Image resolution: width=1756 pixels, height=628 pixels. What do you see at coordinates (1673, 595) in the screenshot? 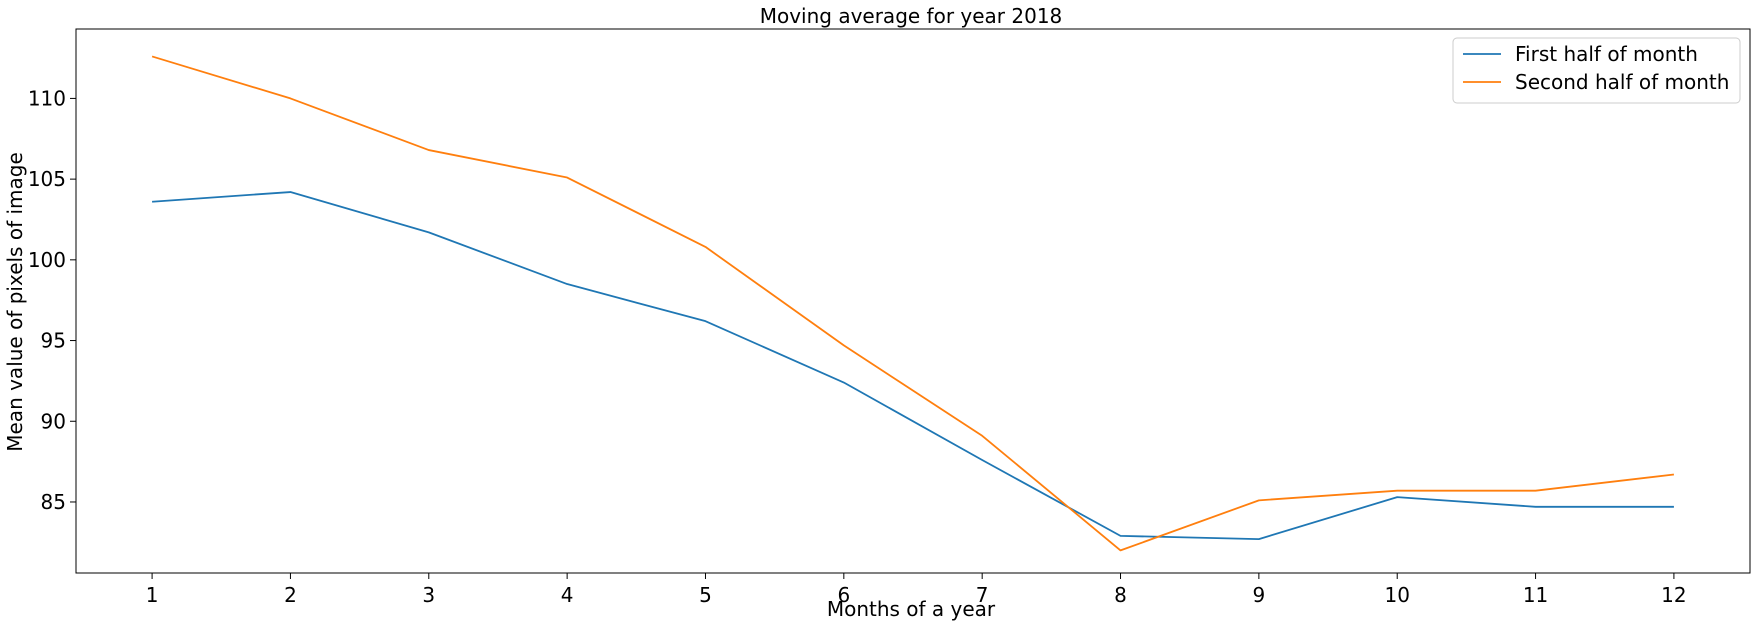
I see `x-tick-label: 12` at bounding box center [1673, 595].